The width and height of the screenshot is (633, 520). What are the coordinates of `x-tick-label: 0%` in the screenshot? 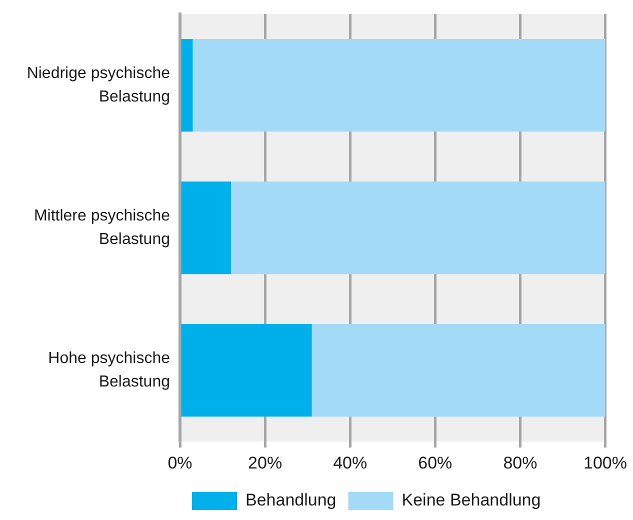 It's located at (180, 462).